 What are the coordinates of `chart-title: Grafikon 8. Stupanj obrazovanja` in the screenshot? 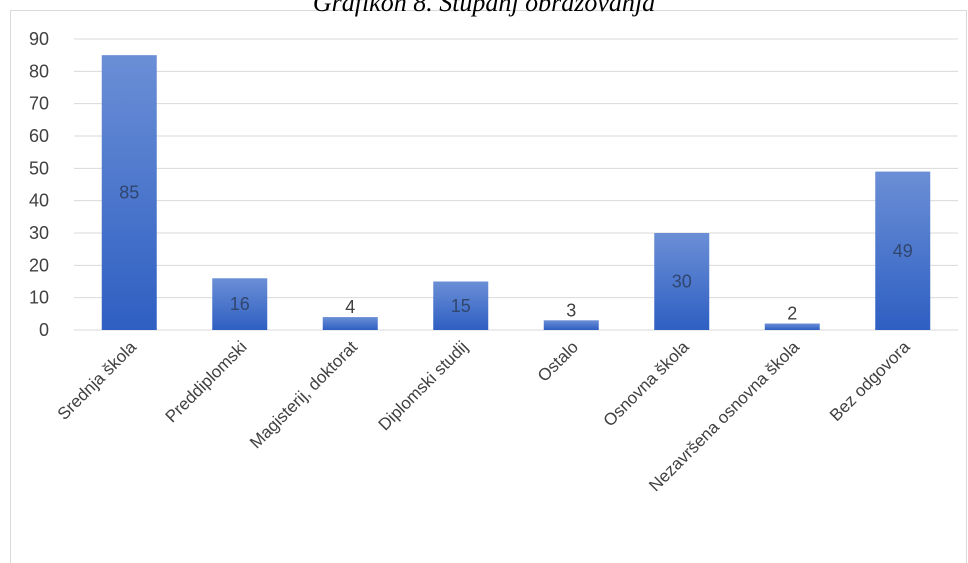 It's located at (484, 8).